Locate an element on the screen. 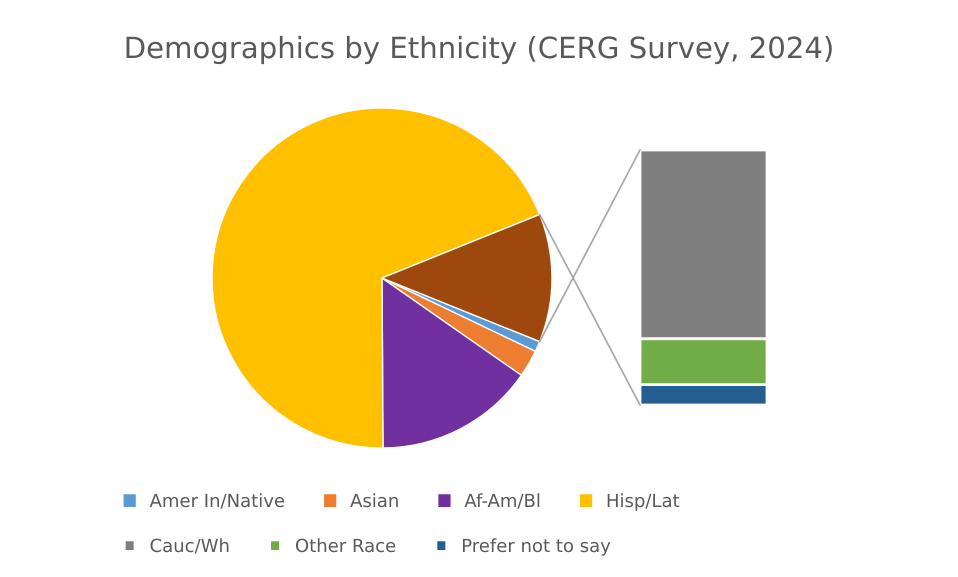 This screenshot has height=577, width=958. legend-label: Amer In/Native is located at coordinates (217, 501).